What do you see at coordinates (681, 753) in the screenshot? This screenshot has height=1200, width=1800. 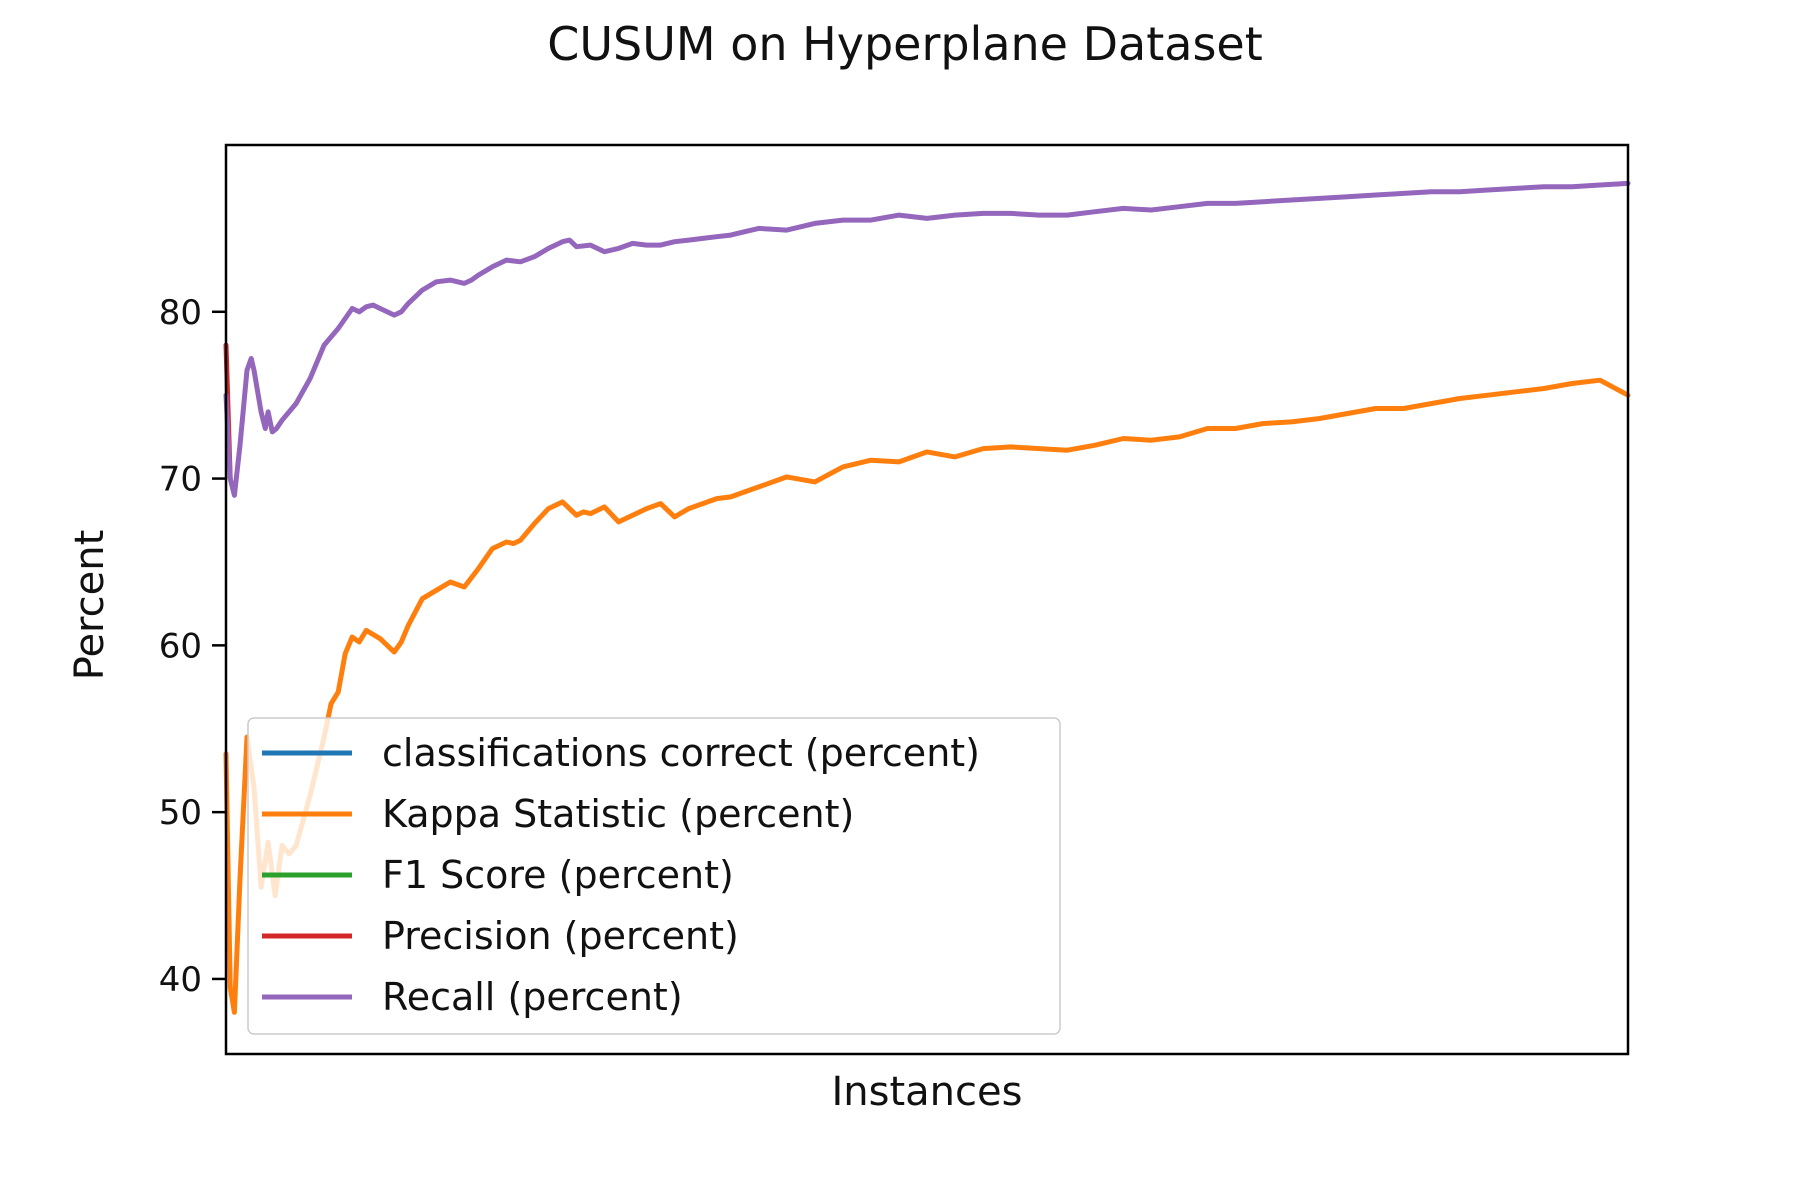 I see `legend-label-0: classifications correct (percent)` at bounding box center [681, 753].